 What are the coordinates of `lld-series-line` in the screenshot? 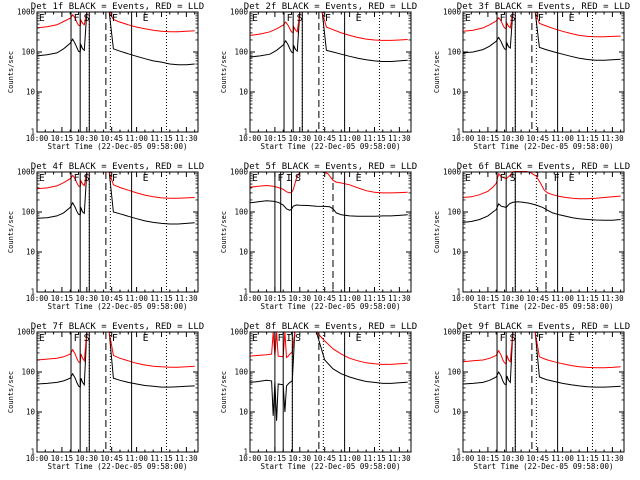 It's located at (542, 185).